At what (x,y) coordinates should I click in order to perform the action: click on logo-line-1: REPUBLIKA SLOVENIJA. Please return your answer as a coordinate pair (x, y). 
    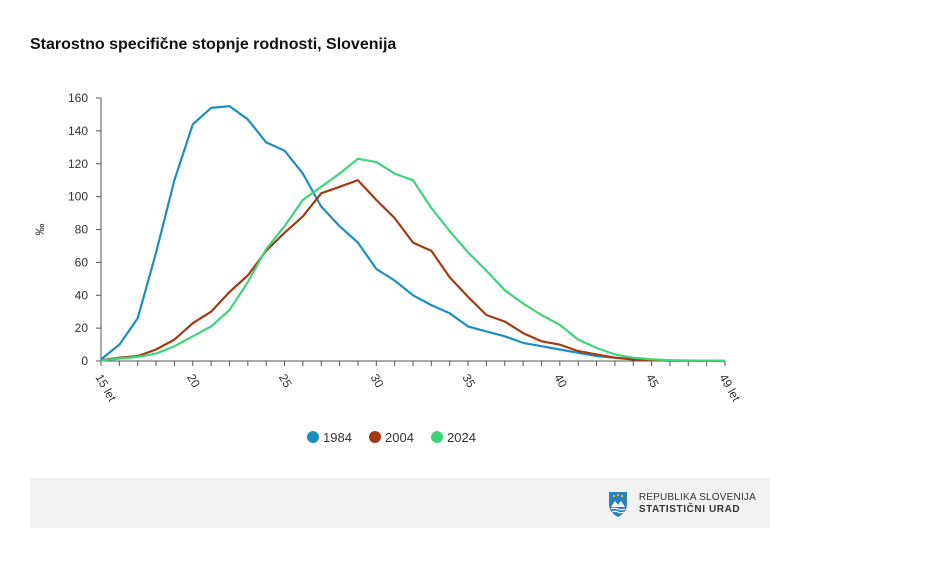
    Looking at the image, I should click on (697, 497).